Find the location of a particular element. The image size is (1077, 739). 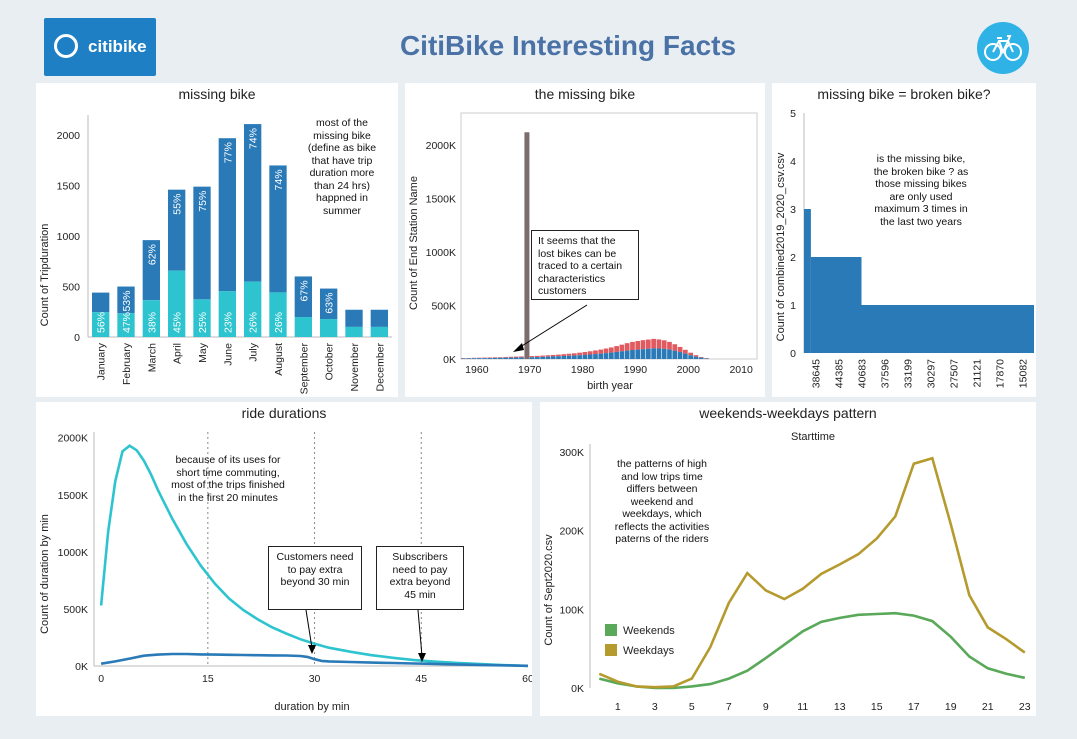

series-line is located at coordinates (812, 572).